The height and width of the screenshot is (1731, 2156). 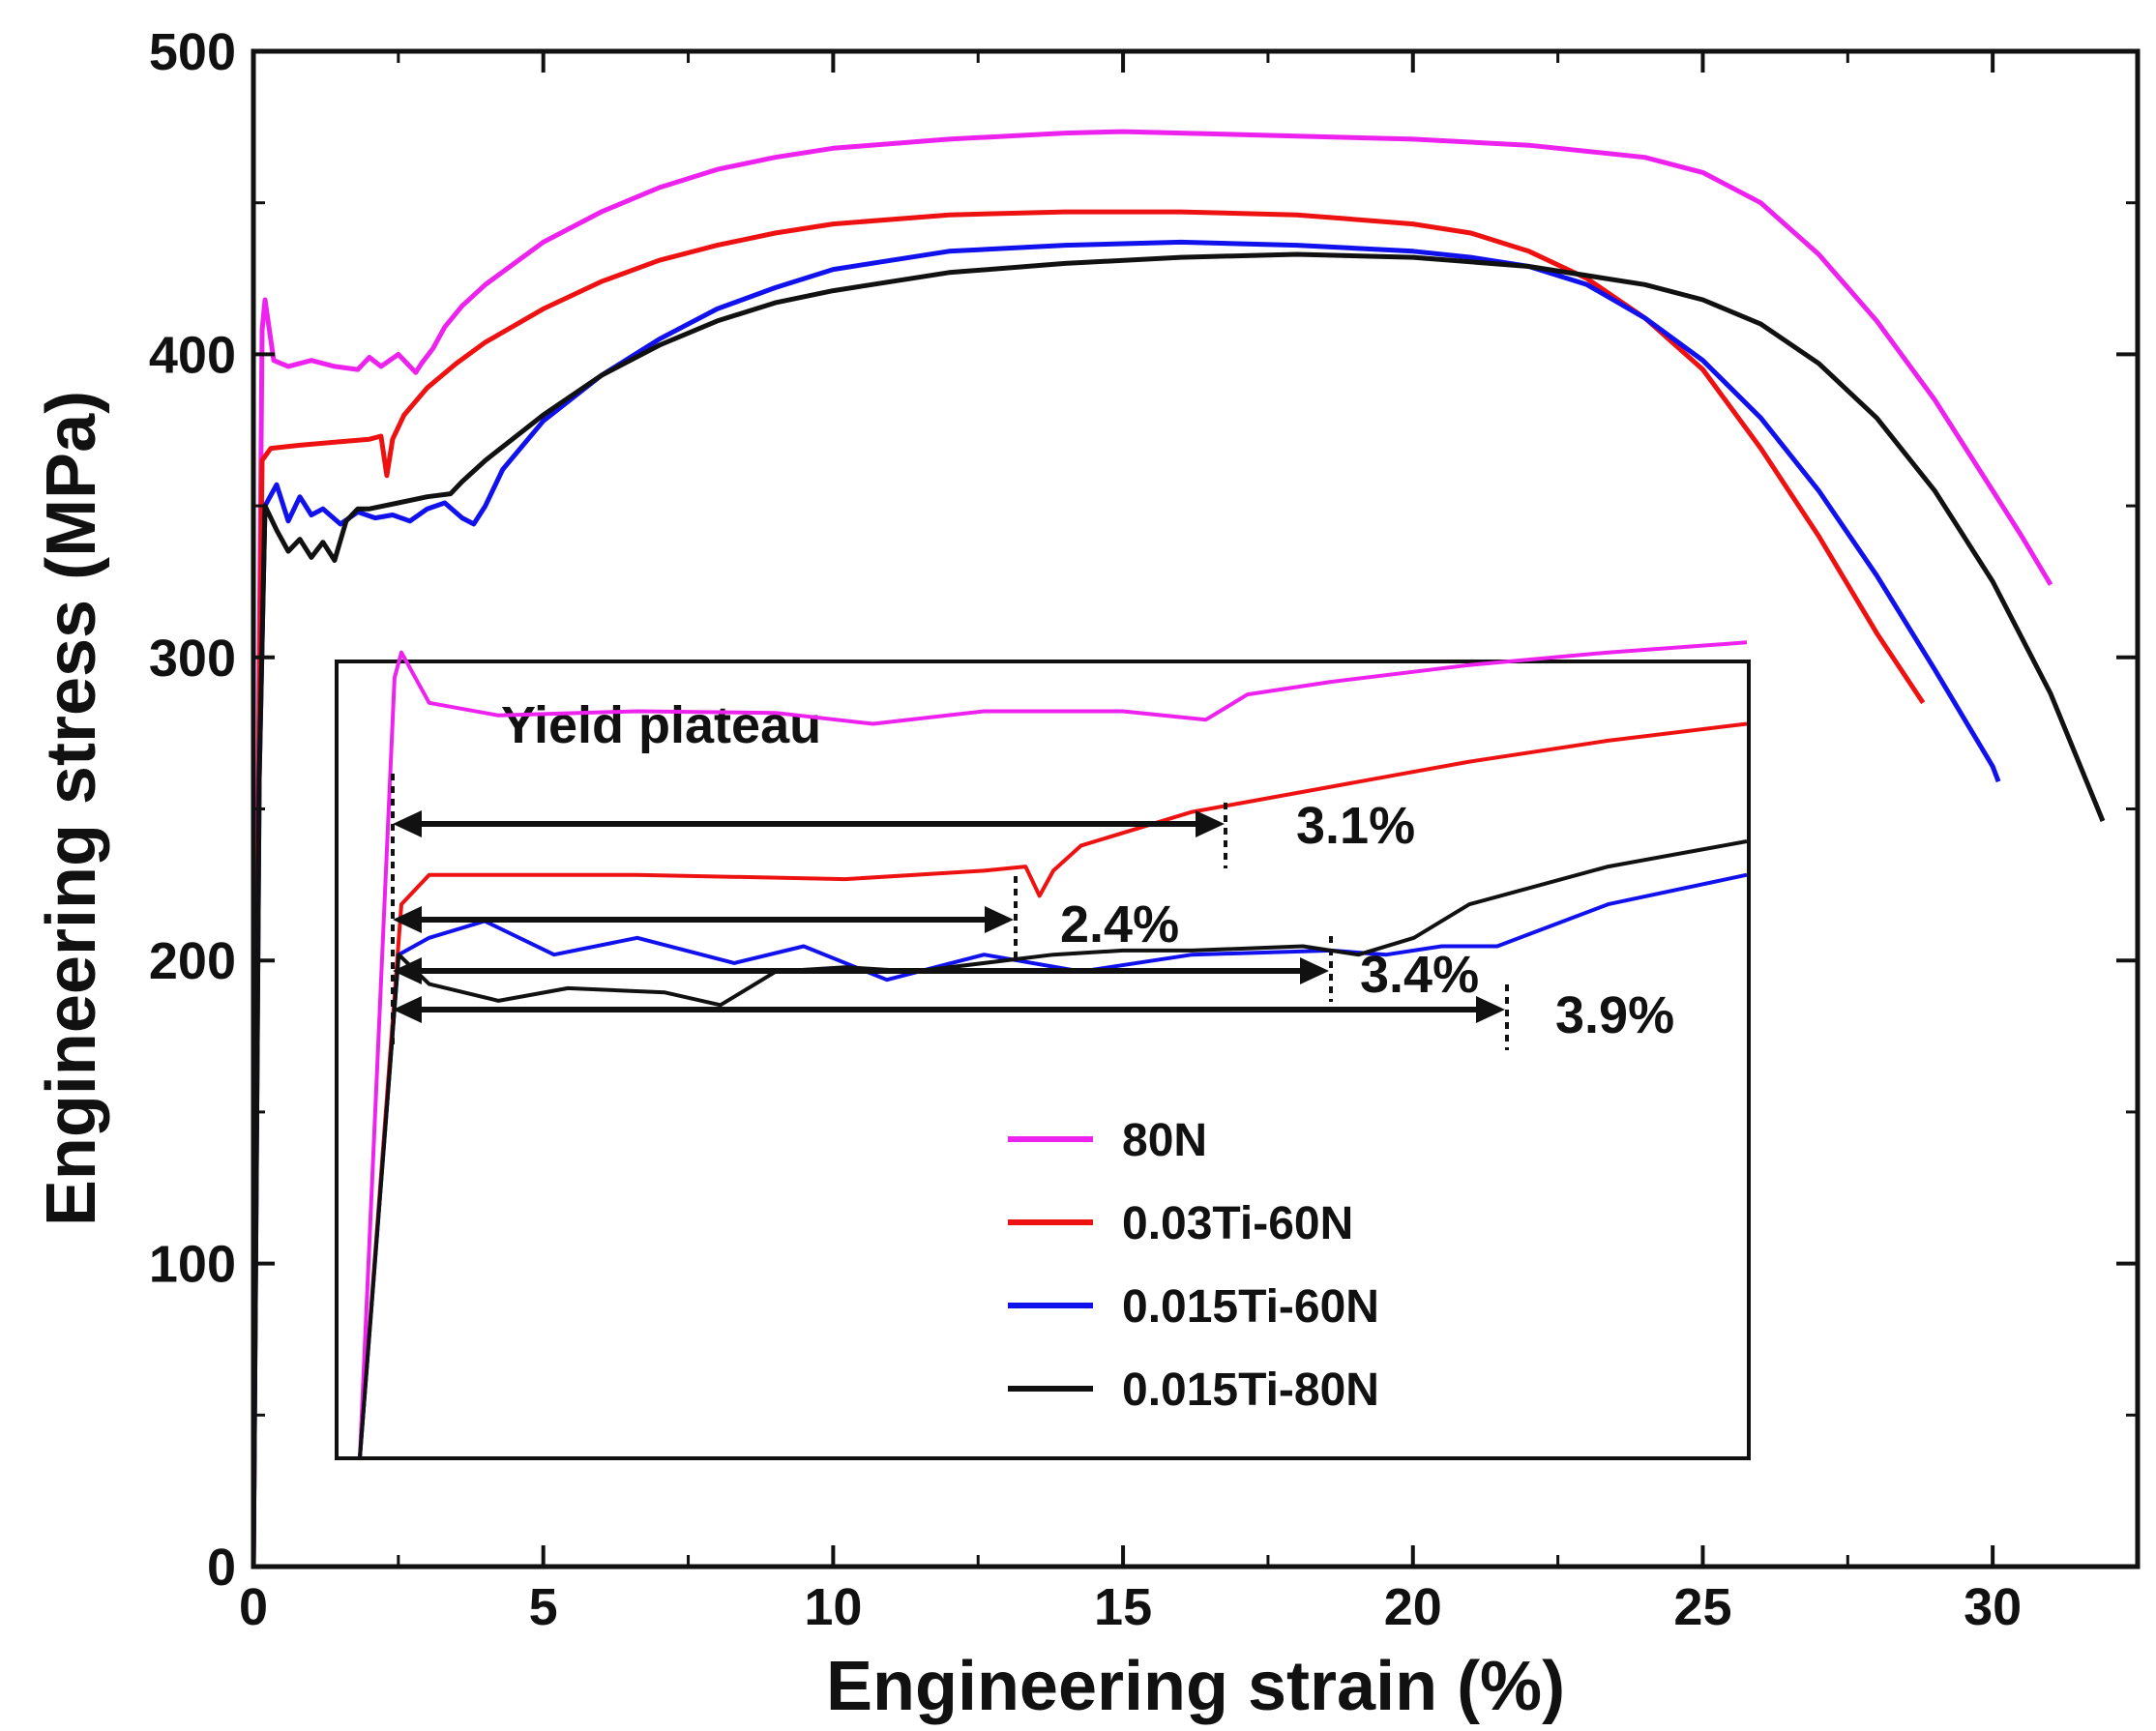 I want to click on y-axis-title: Engineering stress (MPa), so click(x=71, y=808).